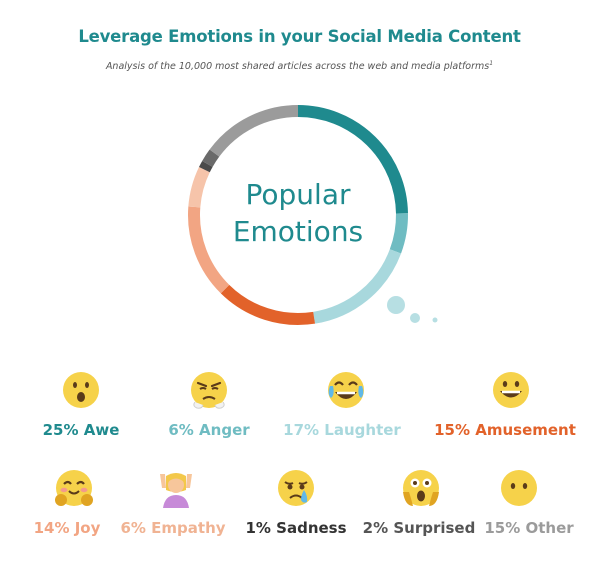  I want to click on emotion-label-amusement: 15% Amusement, so click(505, 430).